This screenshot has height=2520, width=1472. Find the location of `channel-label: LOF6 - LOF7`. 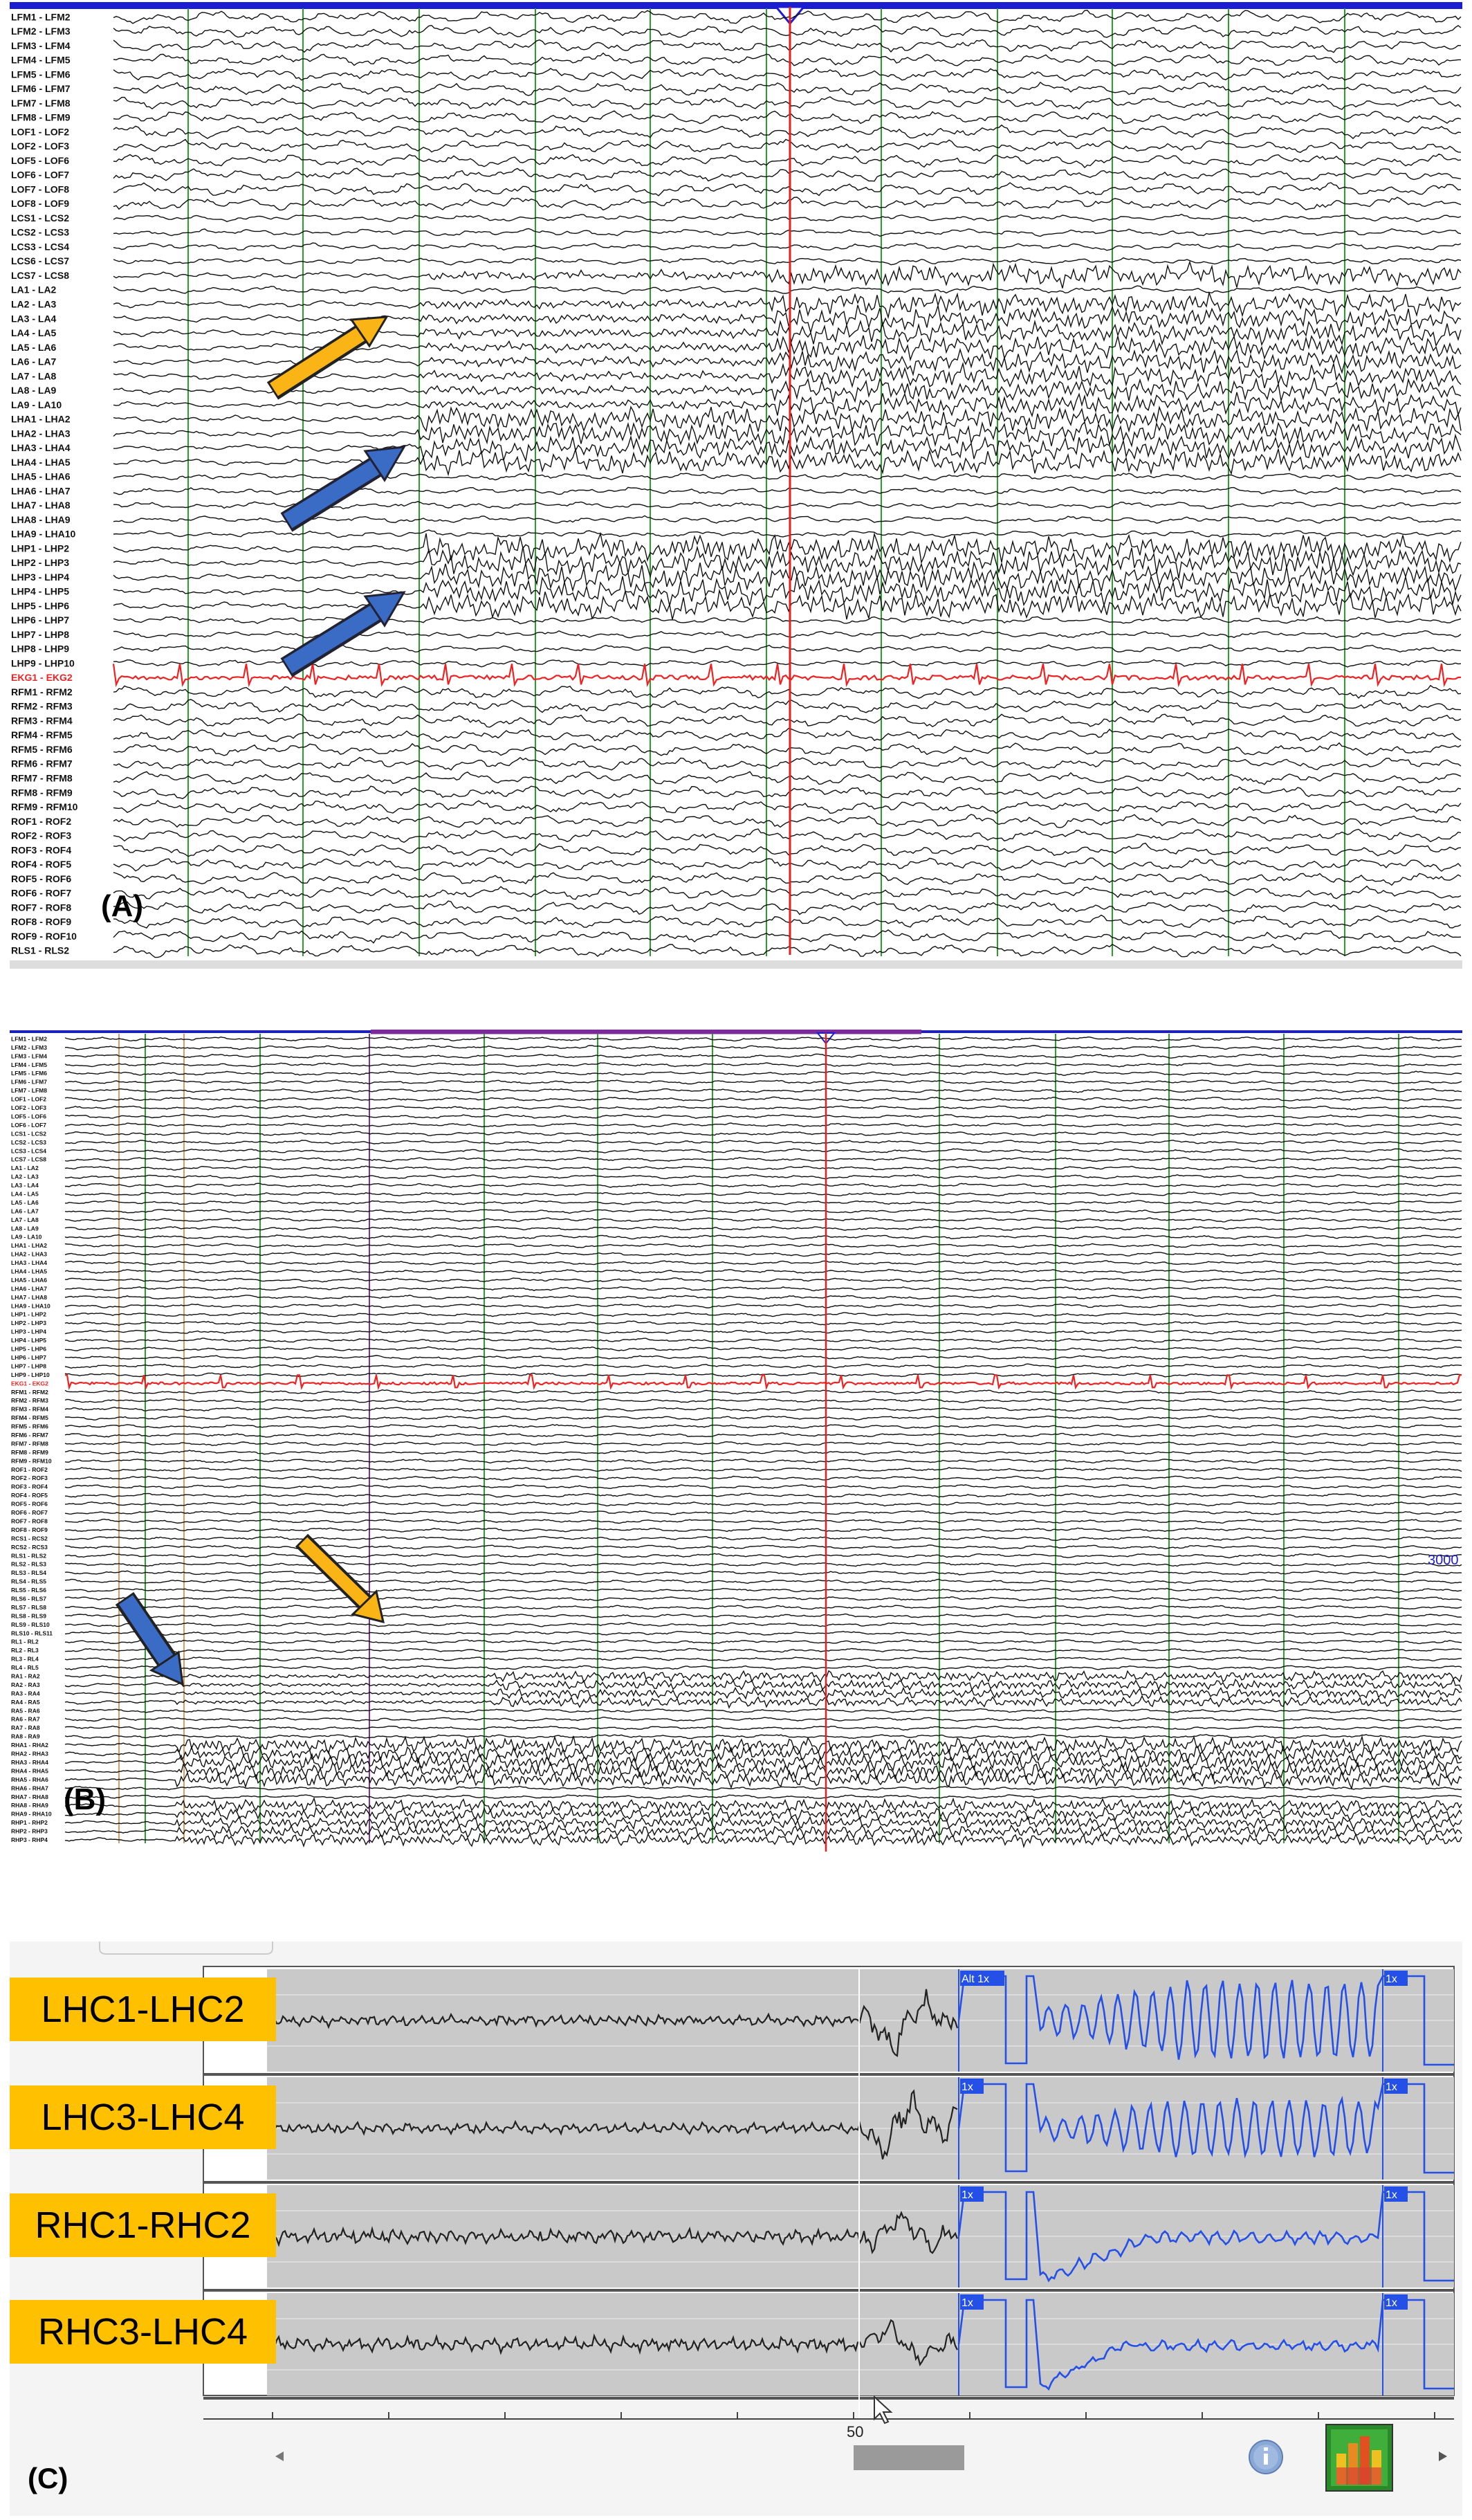

channel-label: LOF6 - LOF7 is located at coordinates (40, 175).